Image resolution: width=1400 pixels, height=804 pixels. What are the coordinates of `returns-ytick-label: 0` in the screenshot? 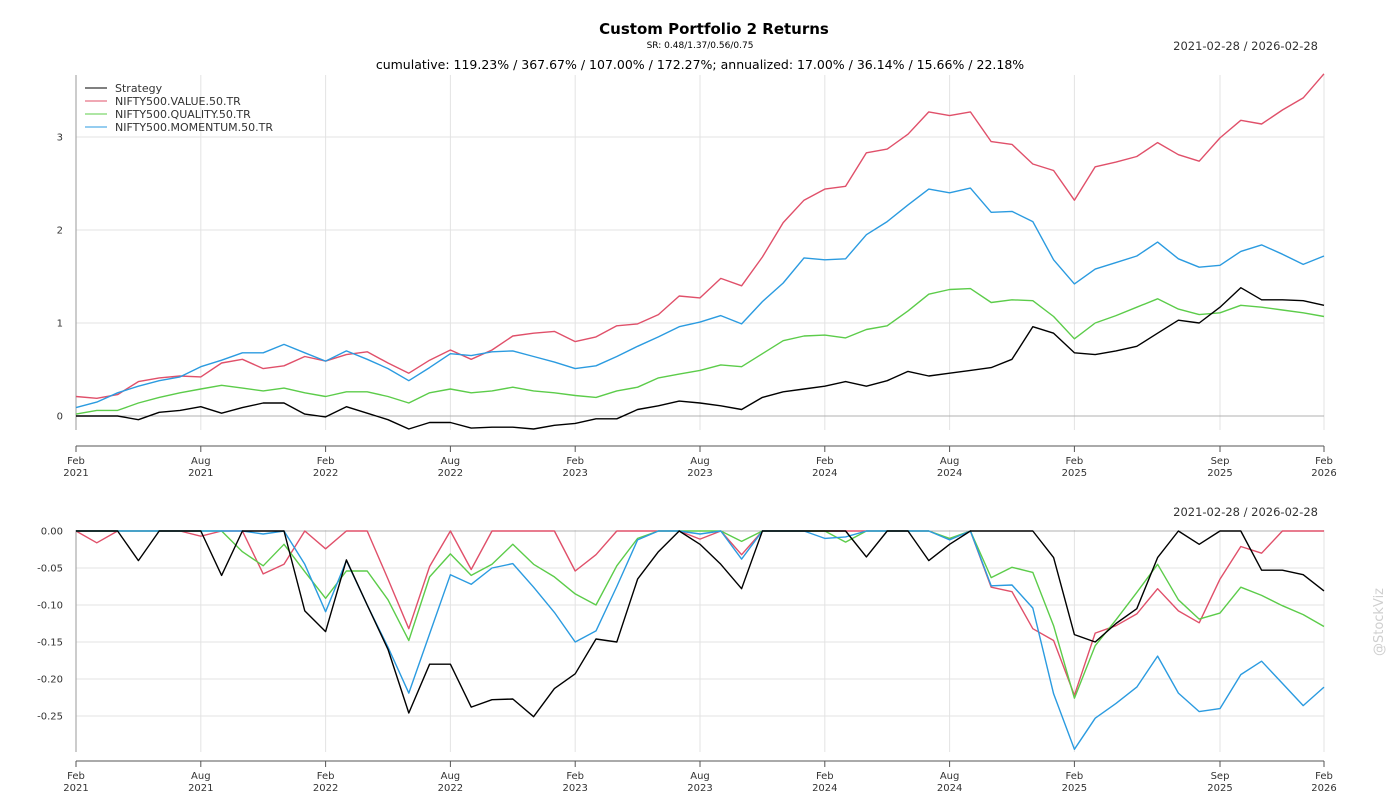 It's located at (60, 417).